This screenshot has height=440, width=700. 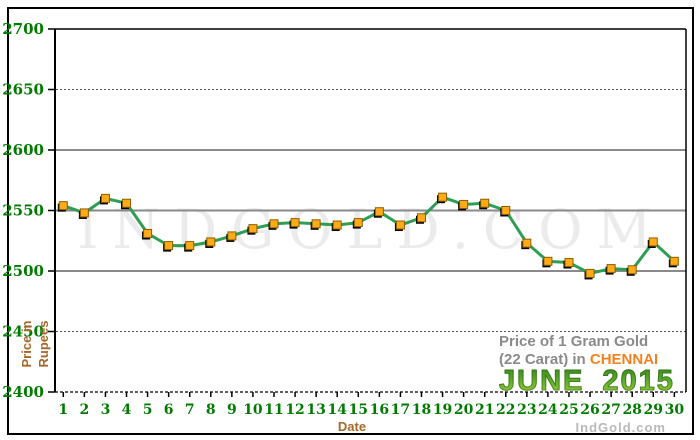 I want to click on y-tick-label: 2700, so click(x=23, y=29).